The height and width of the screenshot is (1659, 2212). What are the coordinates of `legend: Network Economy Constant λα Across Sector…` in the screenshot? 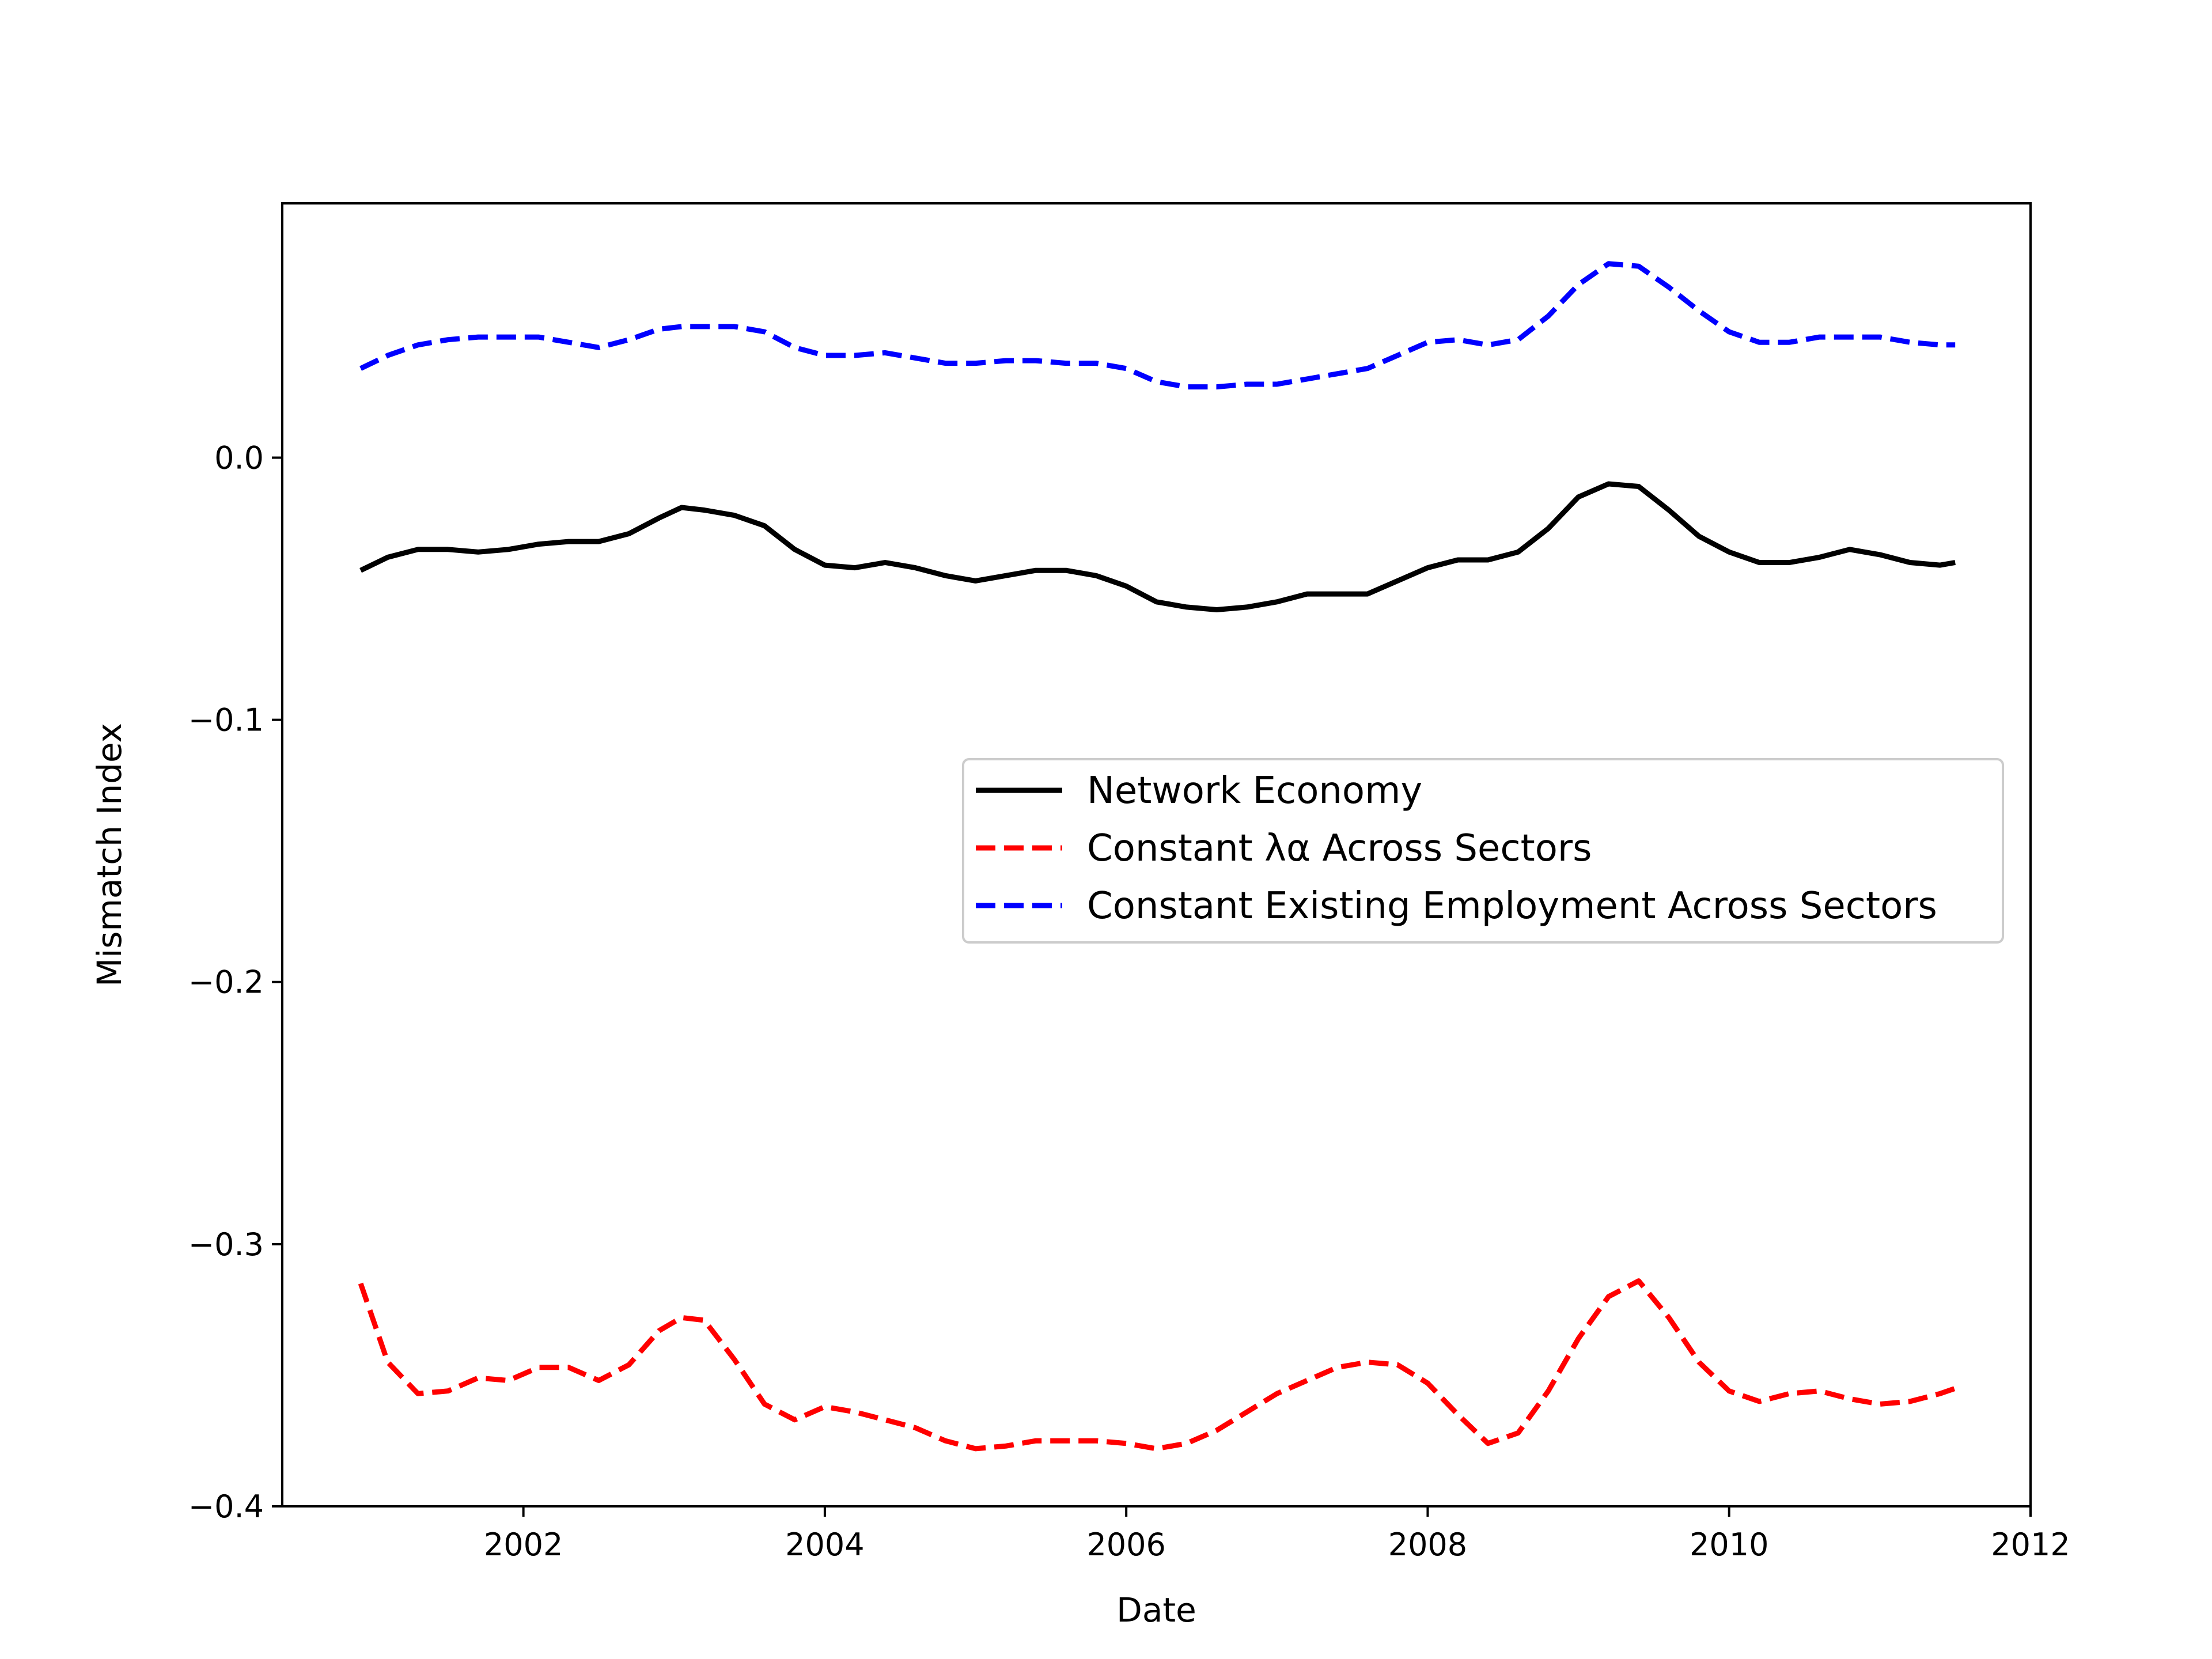 It's located at (1483, 851).